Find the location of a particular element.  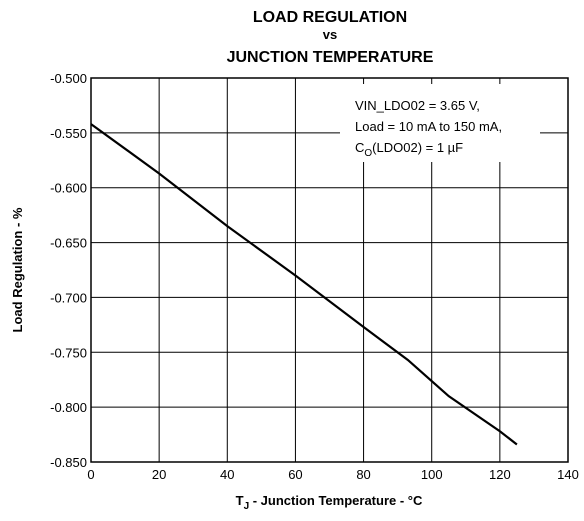

x-tick-label: 0 is located at coordinates (90, 474).